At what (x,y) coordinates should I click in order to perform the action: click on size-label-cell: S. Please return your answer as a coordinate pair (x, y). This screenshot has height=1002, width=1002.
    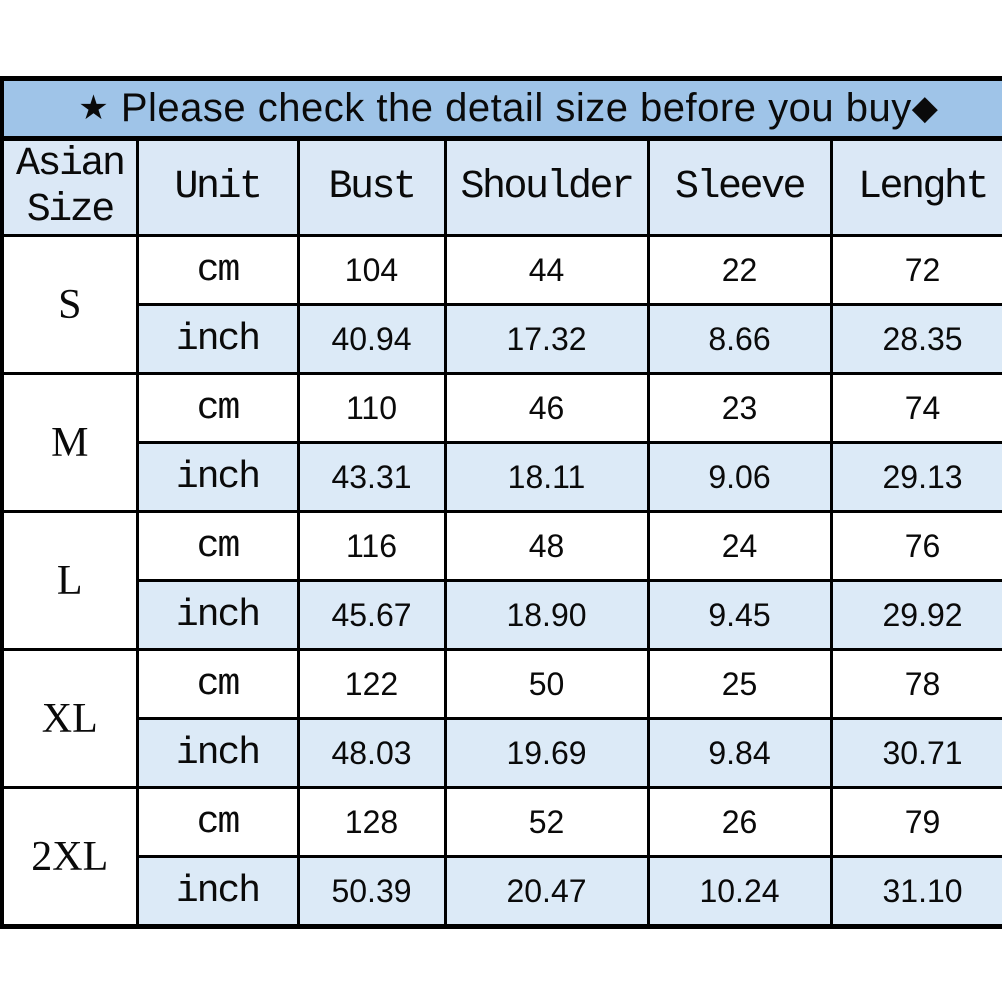
    Looking at the image, I should click on (69, 304).